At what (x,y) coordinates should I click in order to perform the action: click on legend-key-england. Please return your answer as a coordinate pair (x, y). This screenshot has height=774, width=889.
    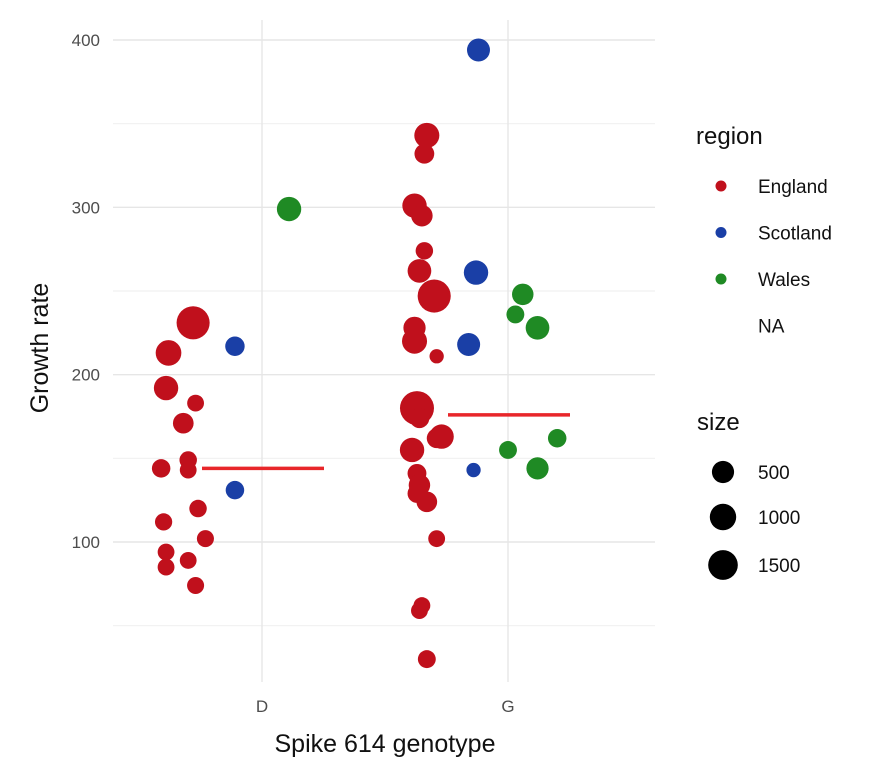
    Looking at the image, I should click on (721, 186).